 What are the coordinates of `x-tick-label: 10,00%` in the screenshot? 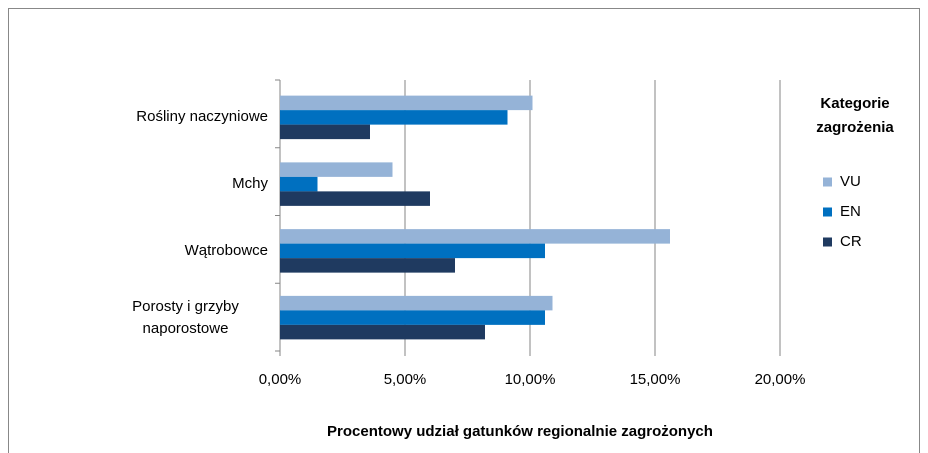 It's located at (530, 379).